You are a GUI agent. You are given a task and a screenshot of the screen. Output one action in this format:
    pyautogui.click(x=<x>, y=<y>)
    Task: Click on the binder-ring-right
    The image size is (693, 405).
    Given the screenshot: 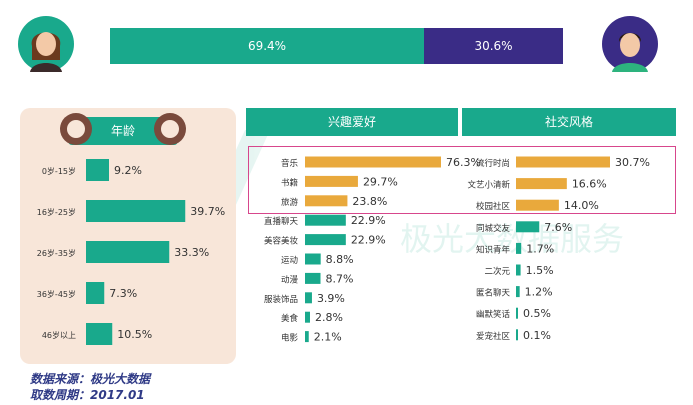 What is the action you would take?
    pyautogui.click(x=170, y=129)
    